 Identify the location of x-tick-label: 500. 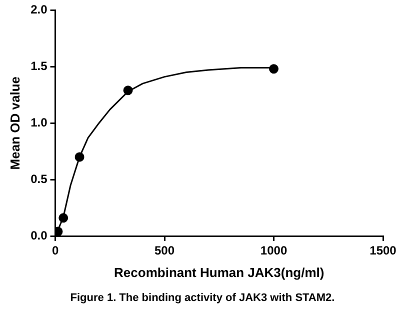
(164, 251).